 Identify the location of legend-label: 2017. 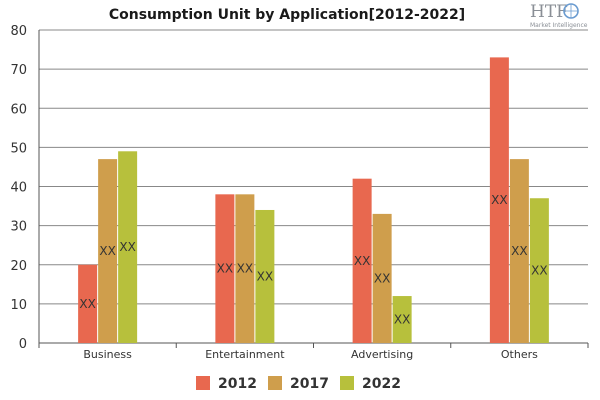
(309, 384).